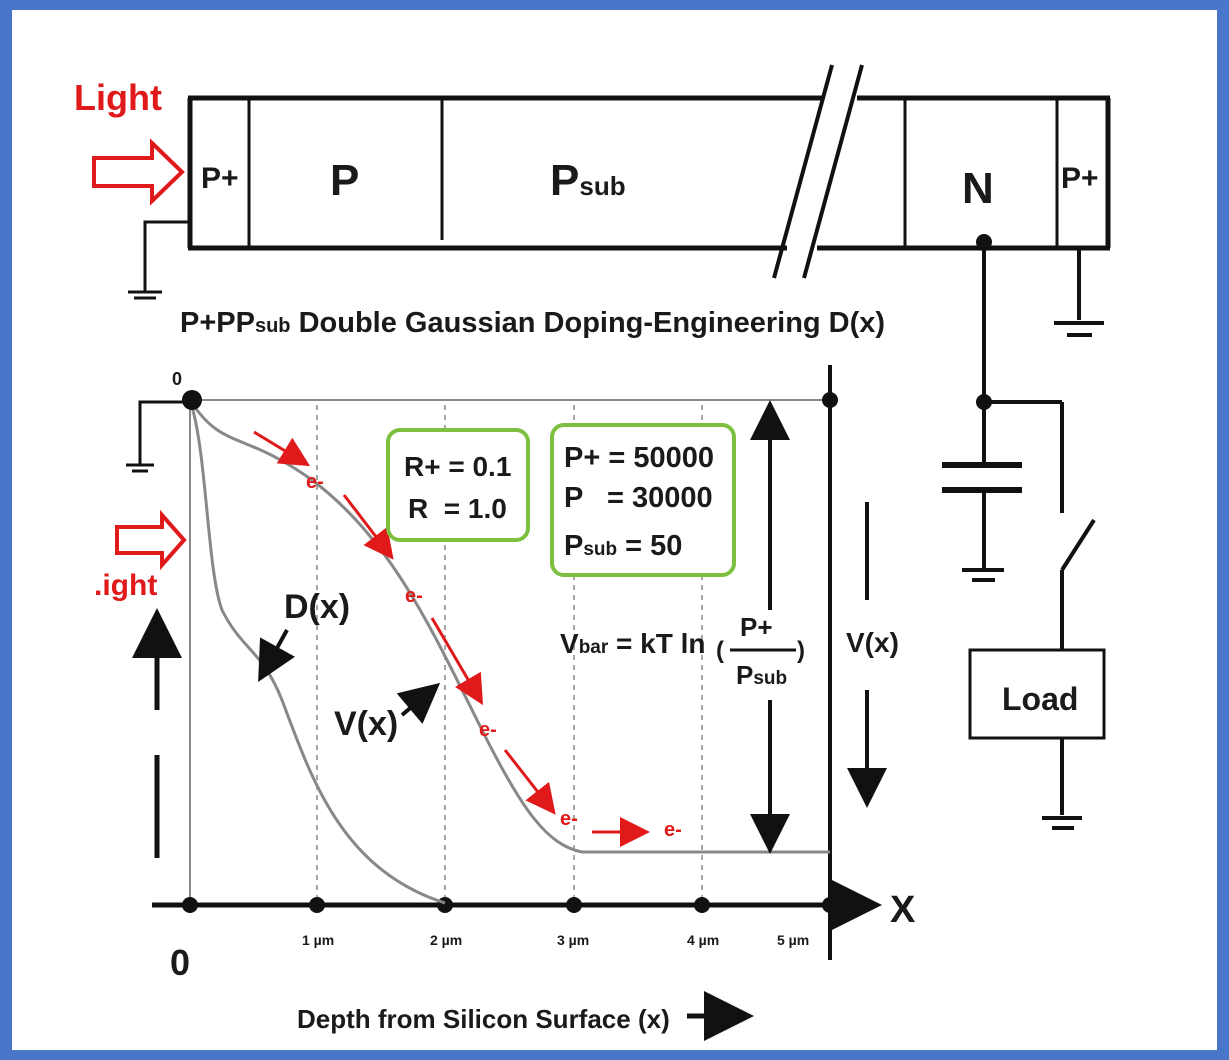  Describe the element at coordinates (317, 652) in the screenshot. I see `d-curve` at that location.